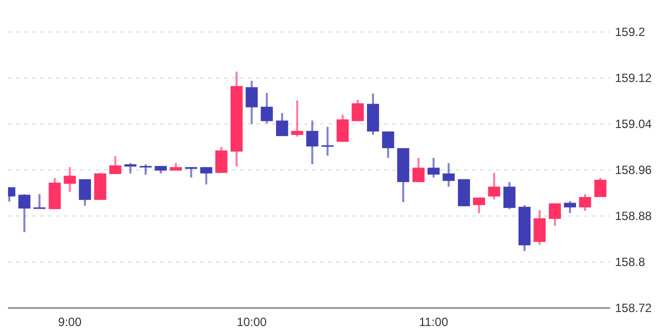 This screenshot has height=335, width=666. What do you see at coordinates (633, 170) in the screenshot?
I see `y-tick-label: 158.96` at bounding box center [633, 170].